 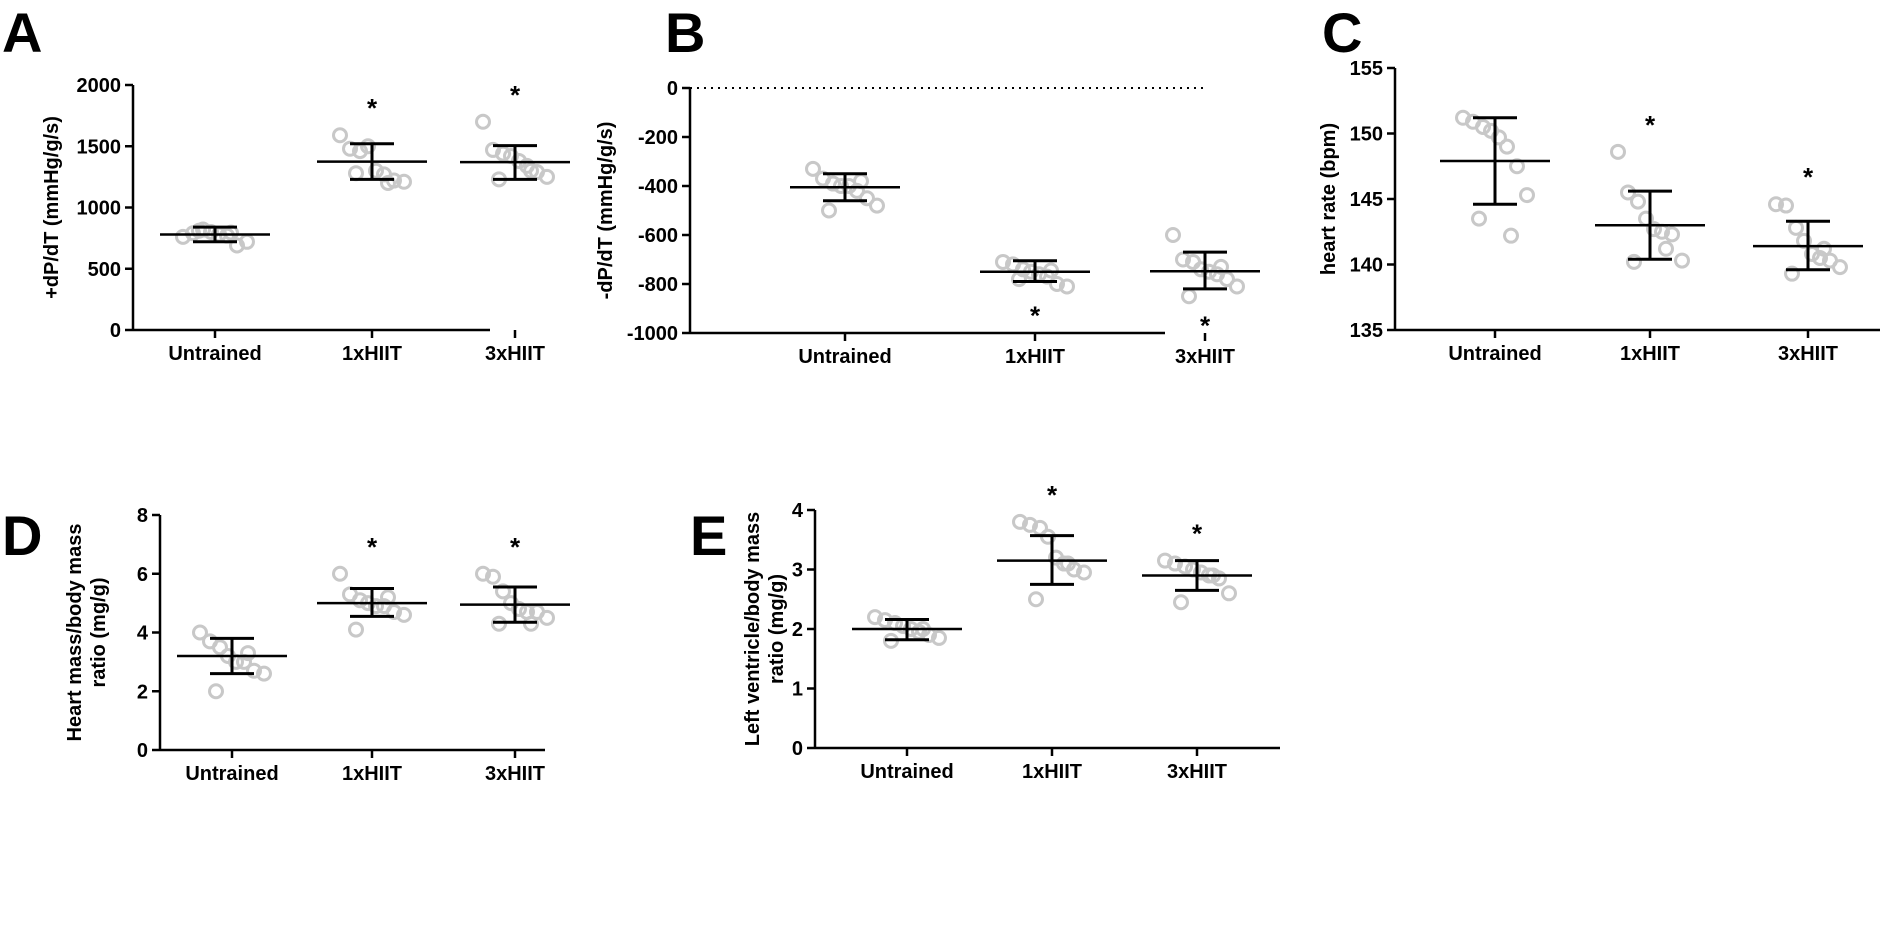 I want to click on y-tick-label: 500, so click(x=104, y=270).